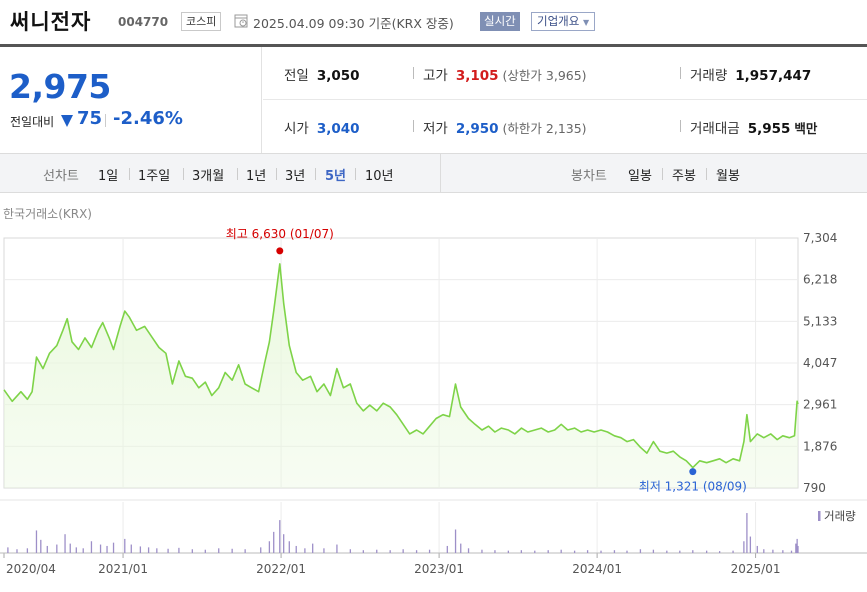  I want to click on price-block: 2,975 전일대비 75 -2.46%, so click(131, 100).